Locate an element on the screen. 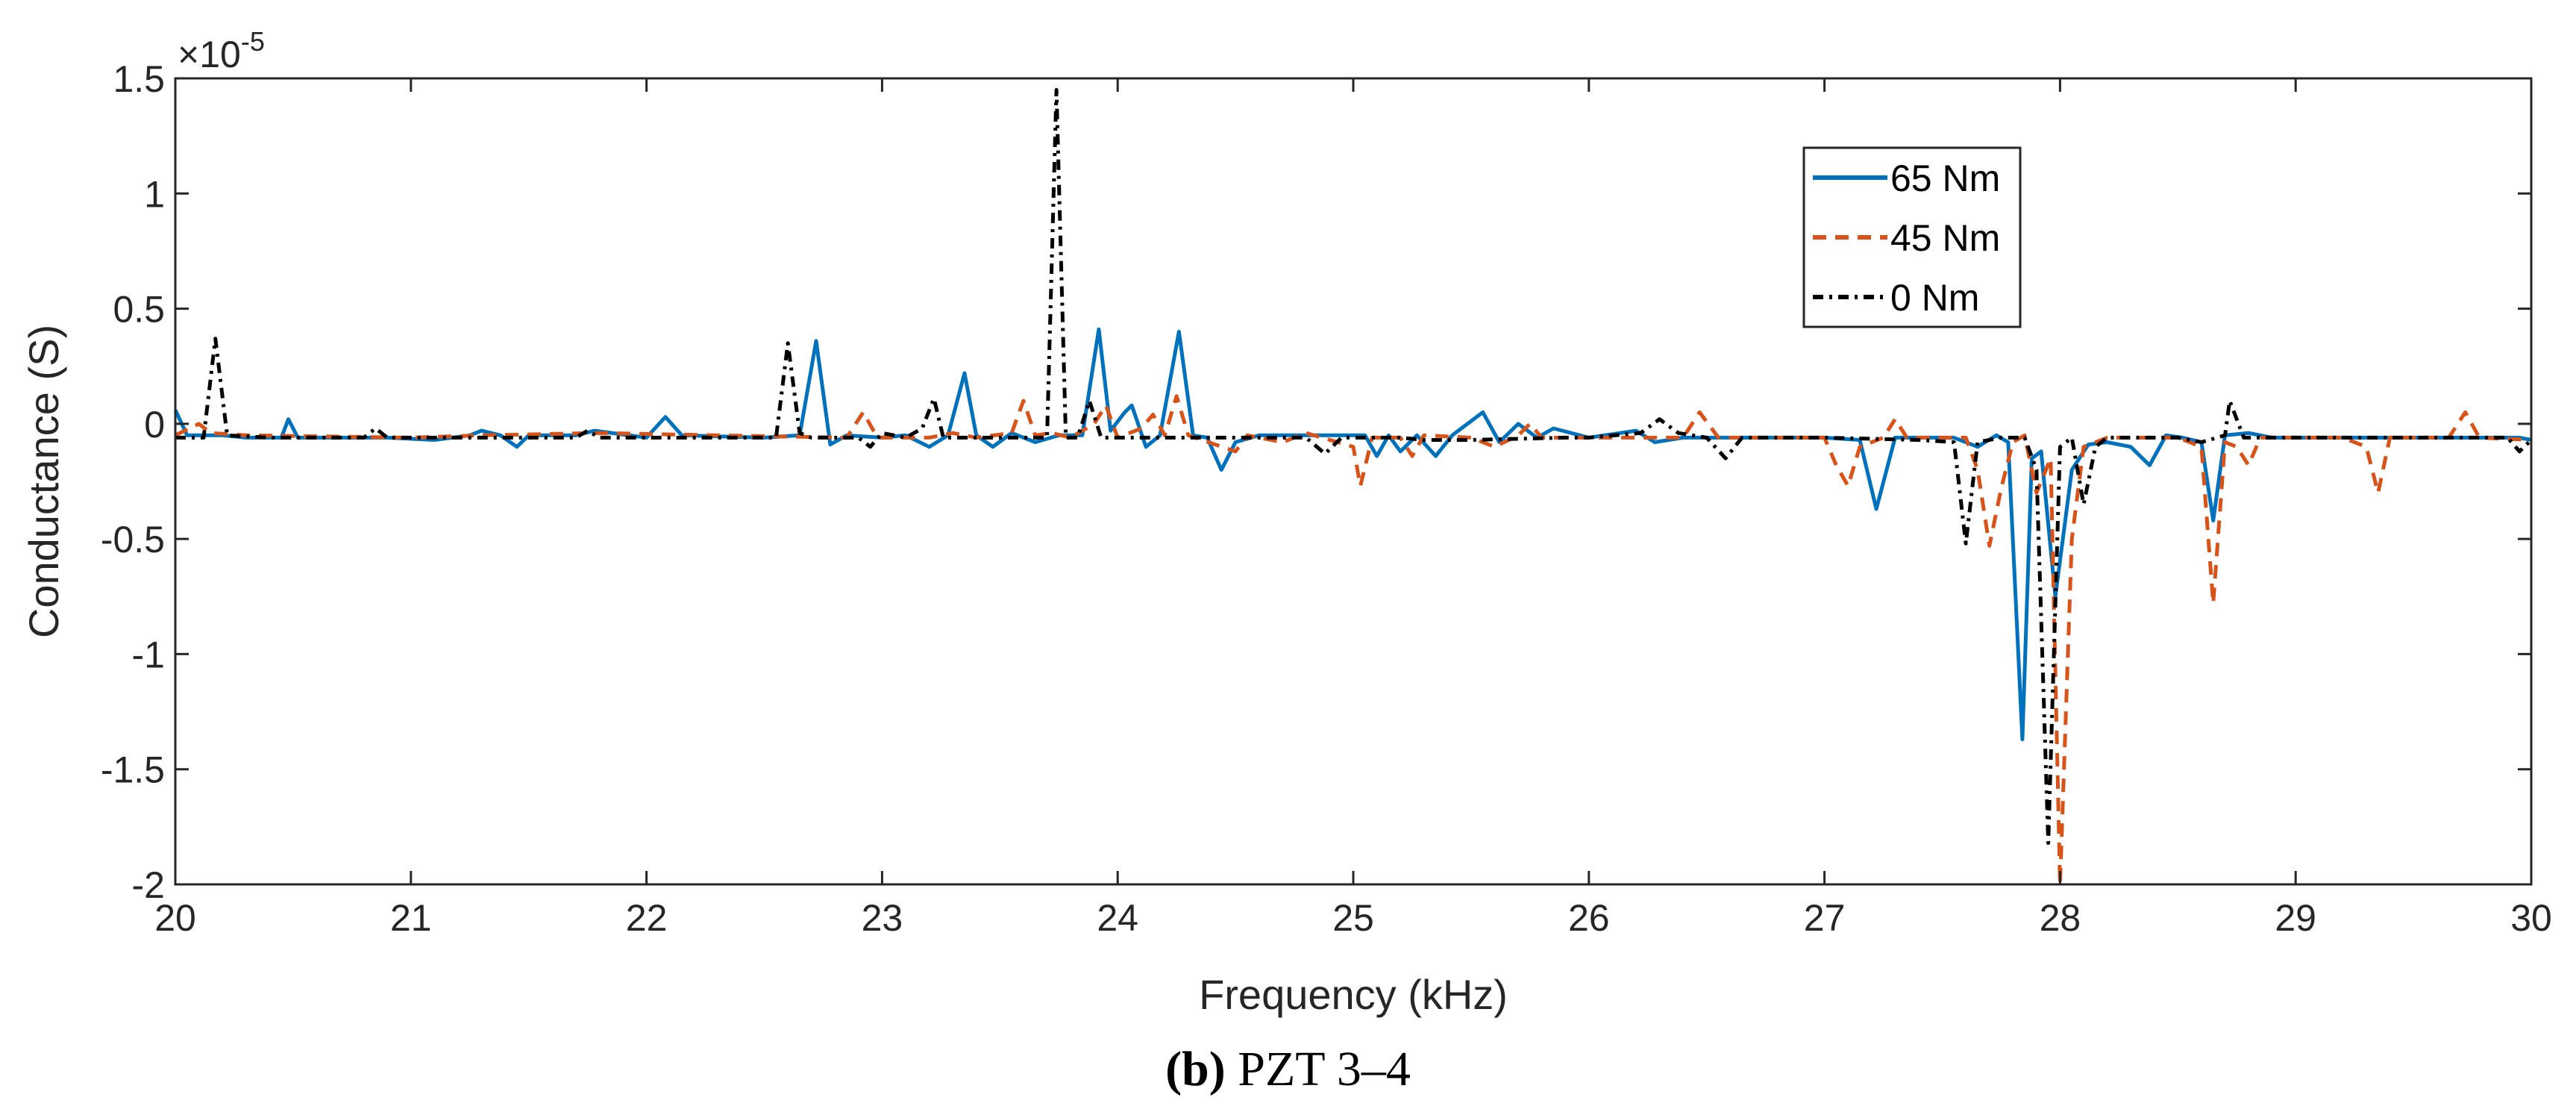 The width and height of the screenshot is (2576, 1115). x-tick-label: 21 is located at coordinates (411, 918).